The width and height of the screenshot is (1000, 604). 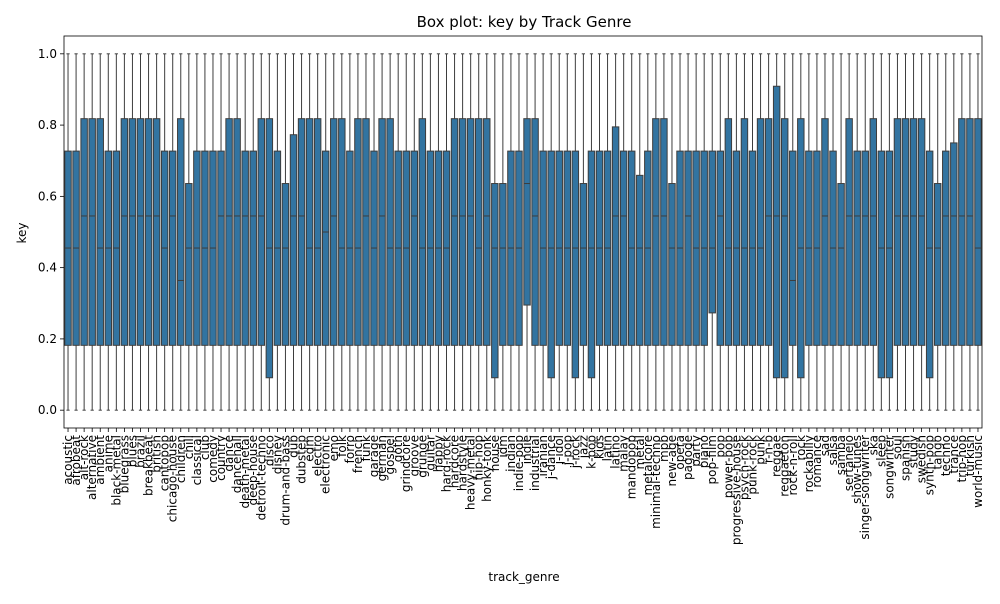 What do you see at coordinates (213, 459) in the screenshot?
I see `x-tick-label: comedy` at bounding box center [213, 459].